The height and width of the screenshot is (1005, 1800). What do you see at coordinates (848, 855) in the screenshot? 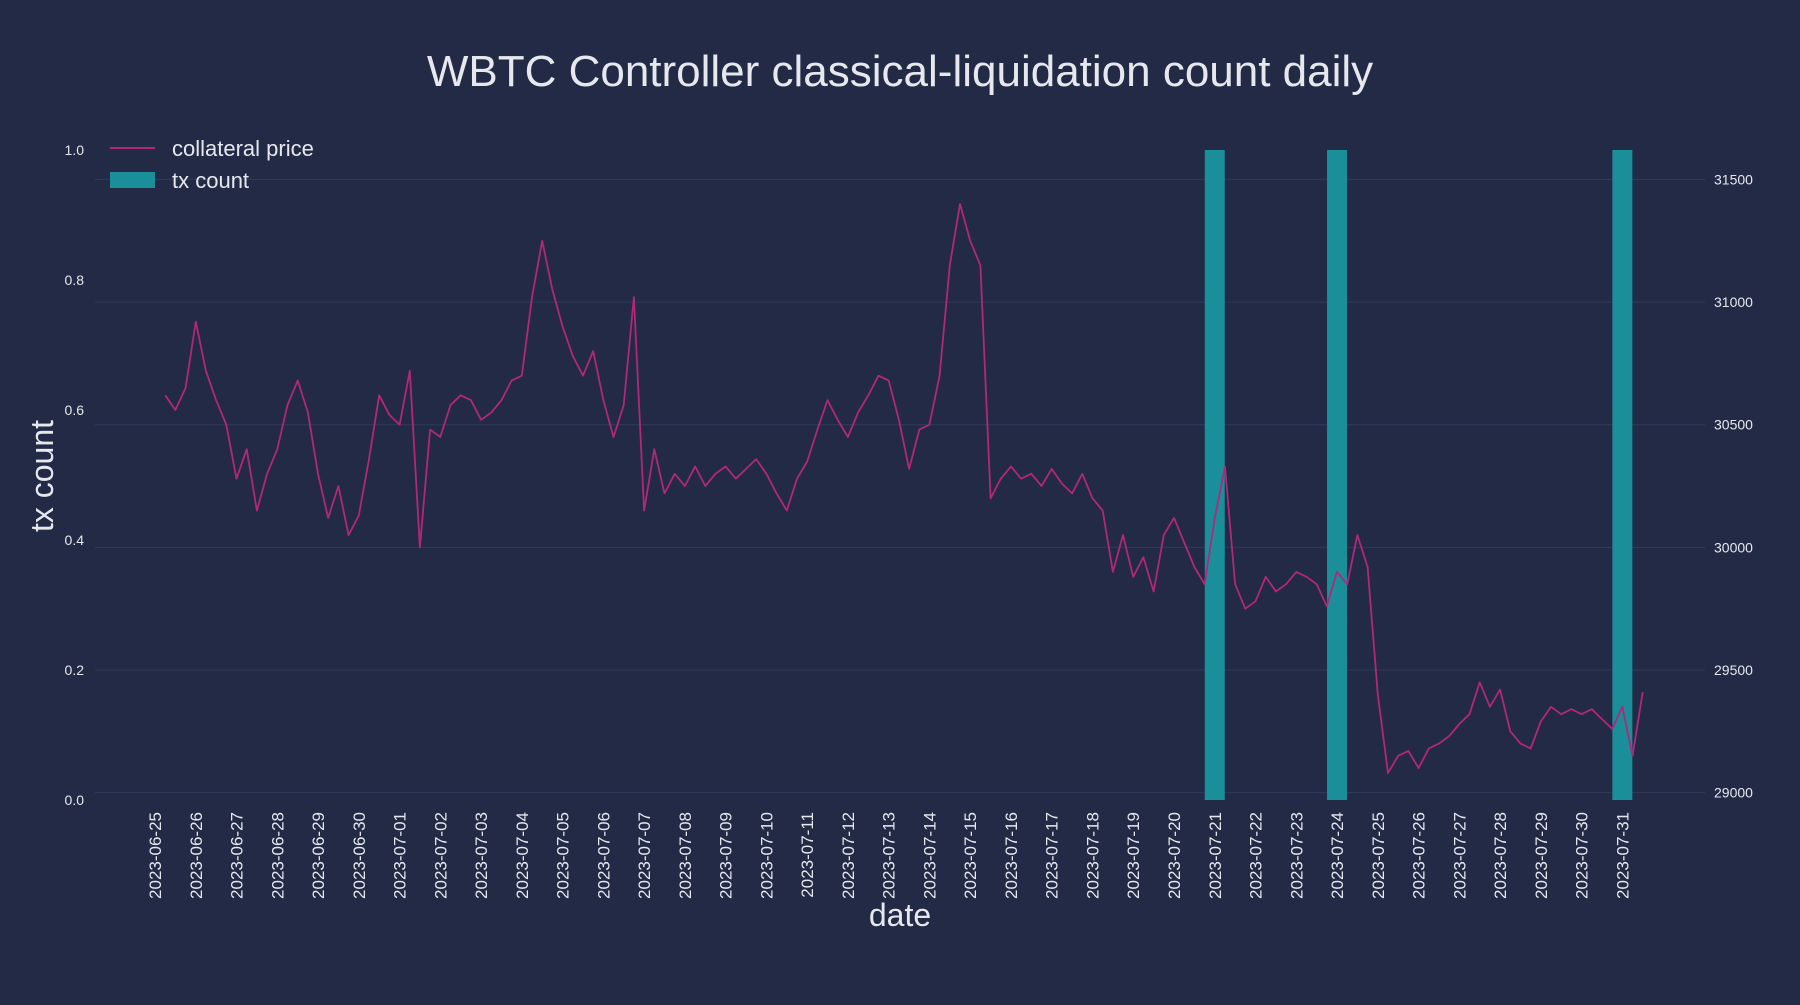
I see `x-tick-label: 2023-07-12` at bounding box center [848, 855].